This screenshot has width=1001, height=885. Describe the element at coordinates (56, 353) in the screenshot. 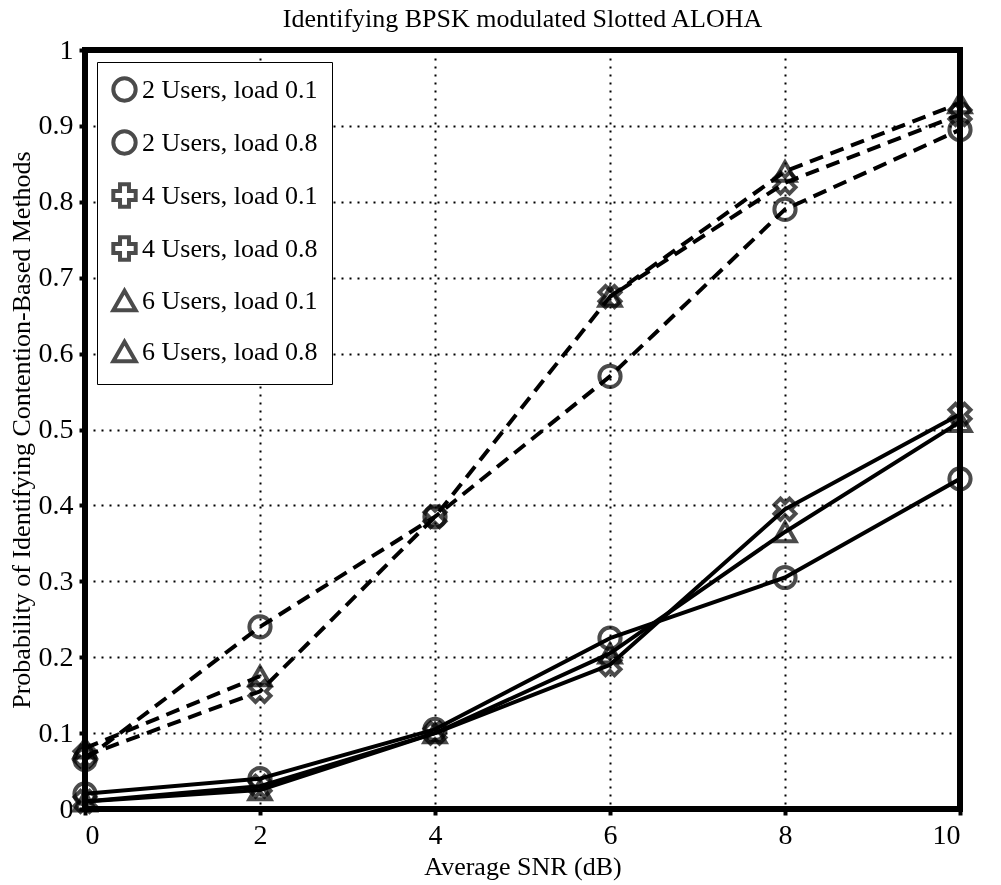

I see `y-tick-label: 0.6` at that location.